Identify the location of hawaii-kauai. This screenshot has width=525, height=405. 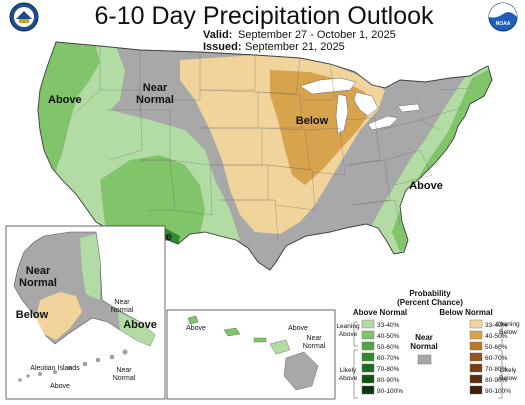
(193, 320).